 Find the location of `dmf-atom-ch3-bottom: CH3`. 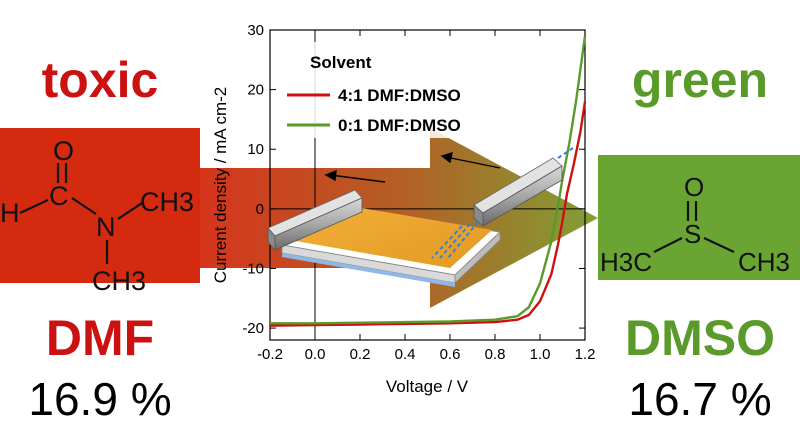

dmf-atom-ch3-bottom: CH3 is located at coordinates (119, 281).